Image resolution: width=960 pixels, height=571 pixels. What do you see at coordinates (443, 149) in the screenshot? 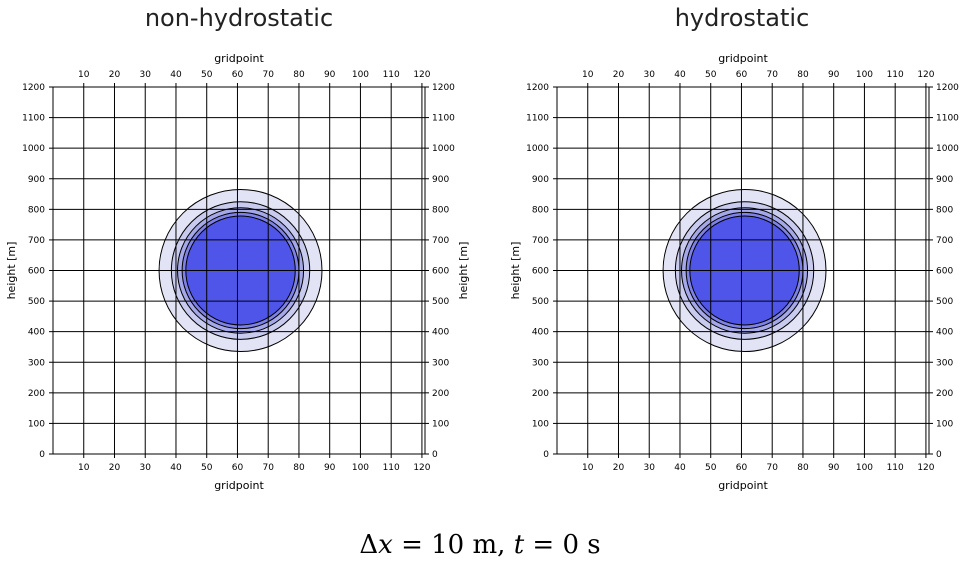
I see `y-tick-label-right: 1000` at bounding box center [443, 149].